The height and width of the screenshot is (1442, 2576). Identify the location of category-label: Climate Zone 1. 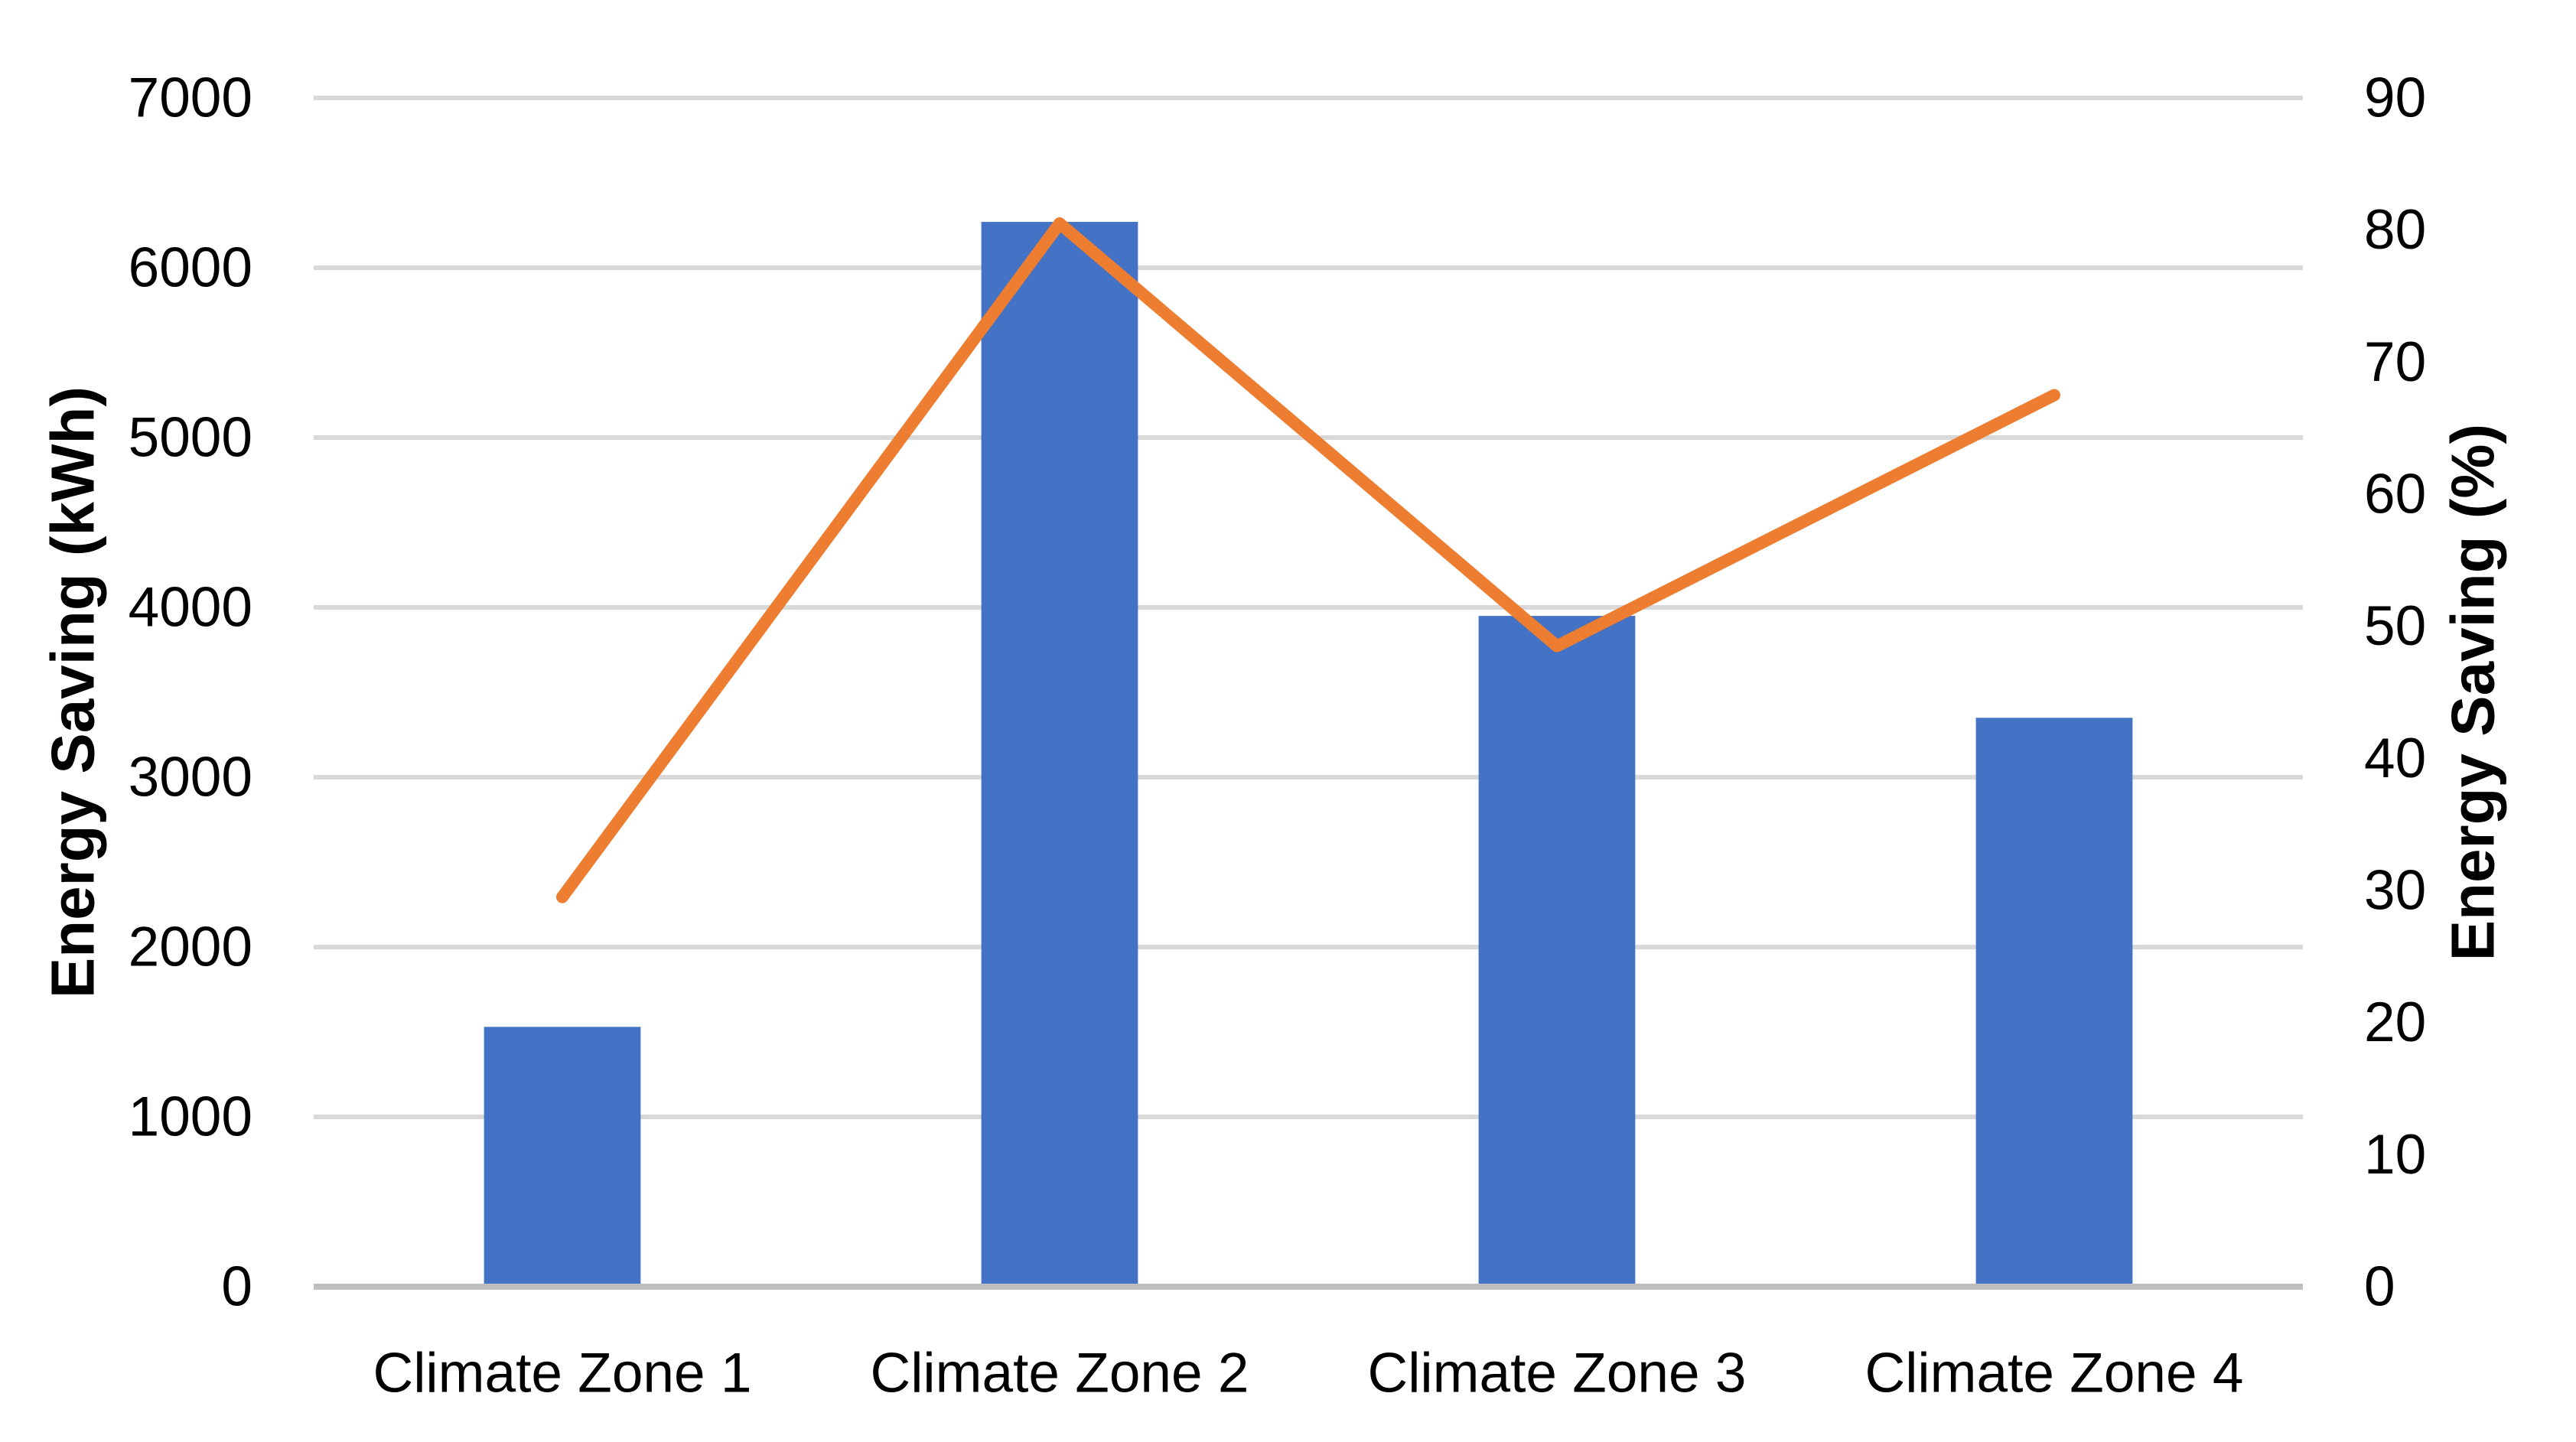
(563, 1374).